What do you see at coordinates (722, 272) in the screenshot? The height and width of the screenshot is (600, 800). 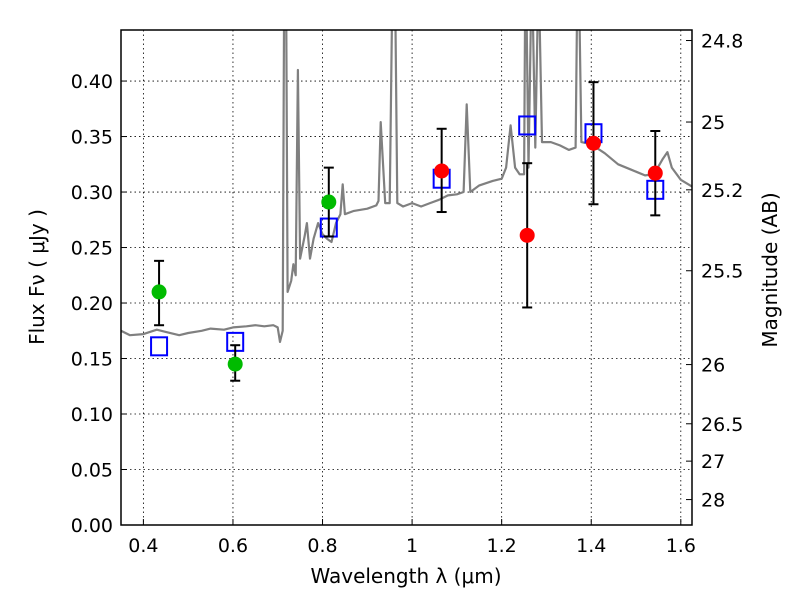 I see `right-tick-label: 25.5` at bounding box center [722, 272].